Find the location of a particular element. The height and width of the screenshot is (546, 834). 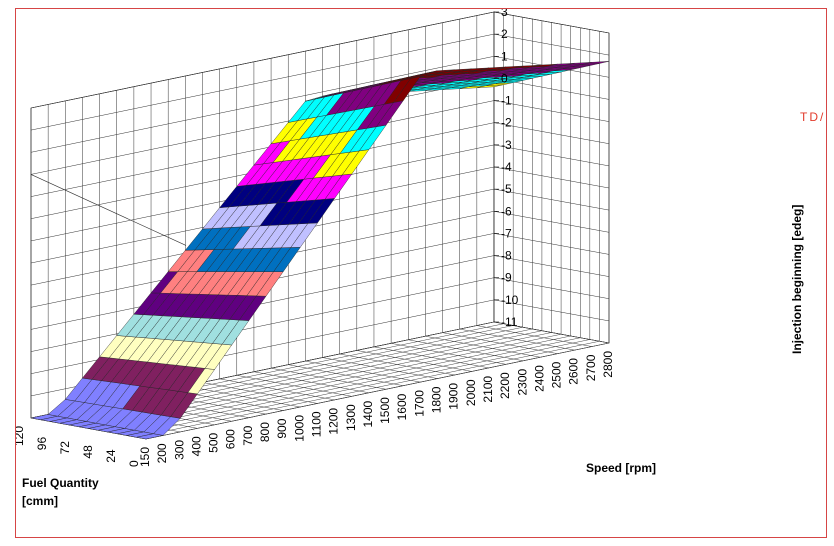

x-tick-label: 1200 is located at coordinates (334, 421).